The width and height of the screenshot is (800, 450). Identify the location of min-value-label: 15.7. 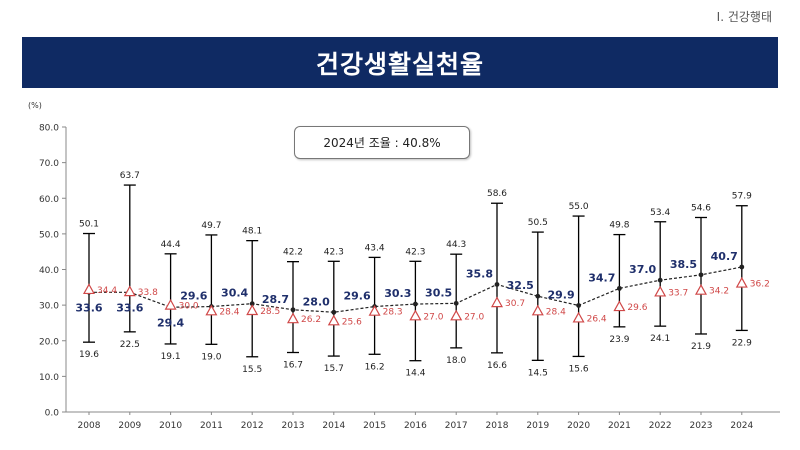
(334, 369).